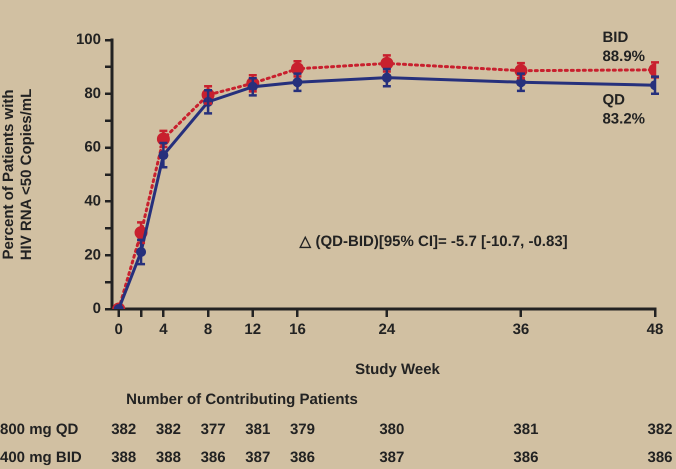 The height and width of the screenshot is (469, 676). What do you see at coordinates (297, 329) in the screenshot?
I see `x-tick-label: 16` at bounding box center [297, 329].